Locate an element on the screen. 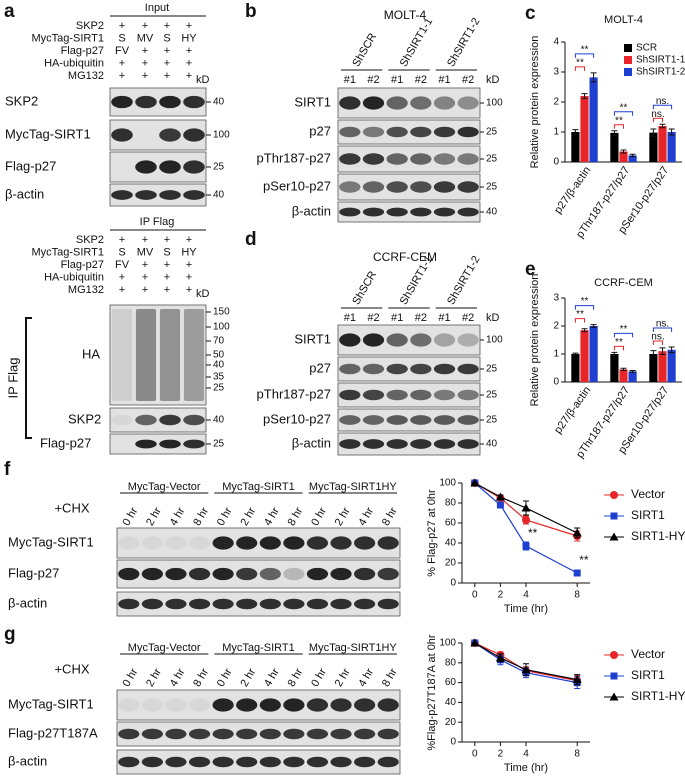  series-line is located at coordinates (526, 528).